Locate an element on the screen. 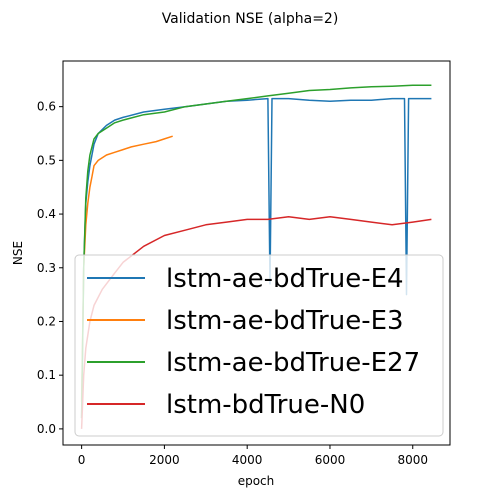  legend-label-1: lstm-ae-bdTrue-E4 is located at coordinates (285, 279).